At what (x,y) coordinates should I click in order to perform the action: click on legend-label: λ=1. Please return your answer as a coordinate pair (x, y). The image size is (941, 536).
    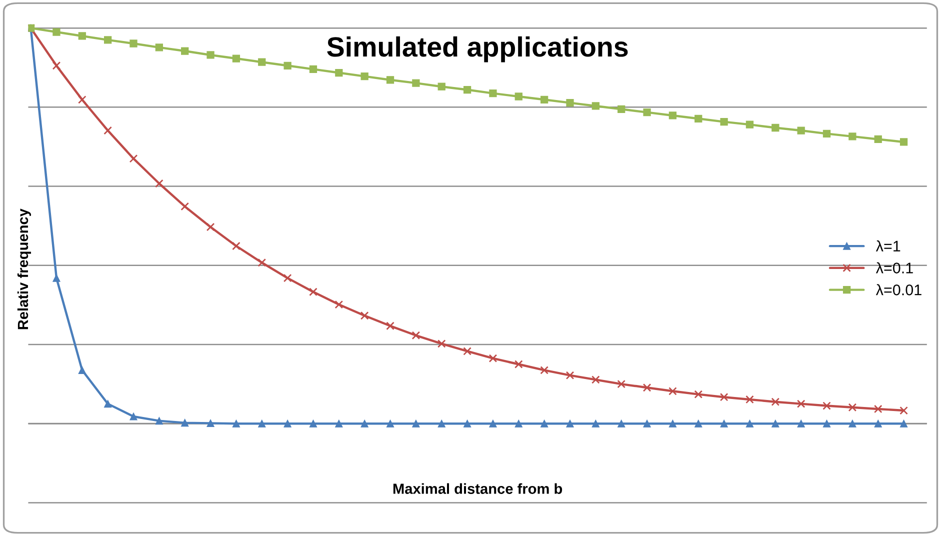
    Looking at the image, I should click on (888, 246).